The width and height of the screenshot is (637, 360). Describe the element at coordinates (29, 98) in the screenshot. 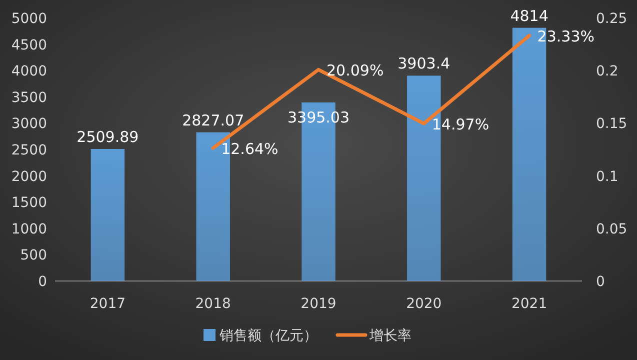

I see `y-tick-label: 3500` at that location.